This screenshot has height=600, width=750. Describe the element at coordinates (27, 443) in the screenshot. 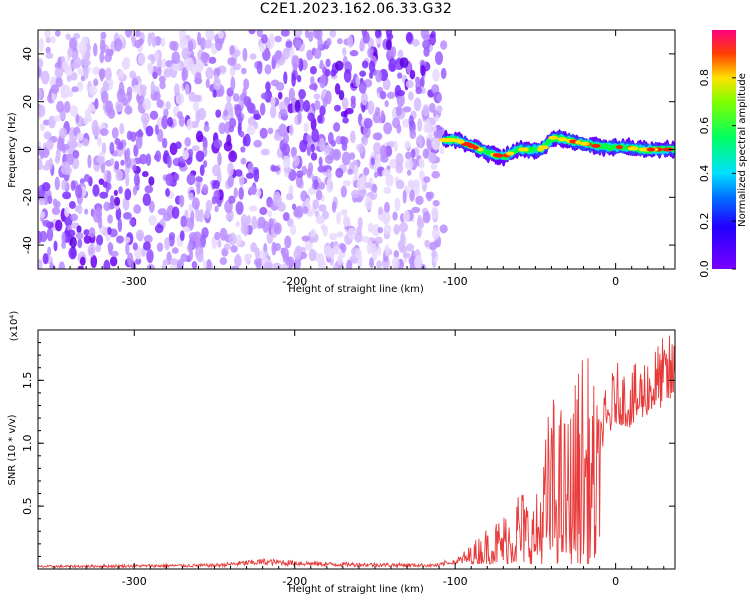

I see `y-tick-label: 1.0` at that location.